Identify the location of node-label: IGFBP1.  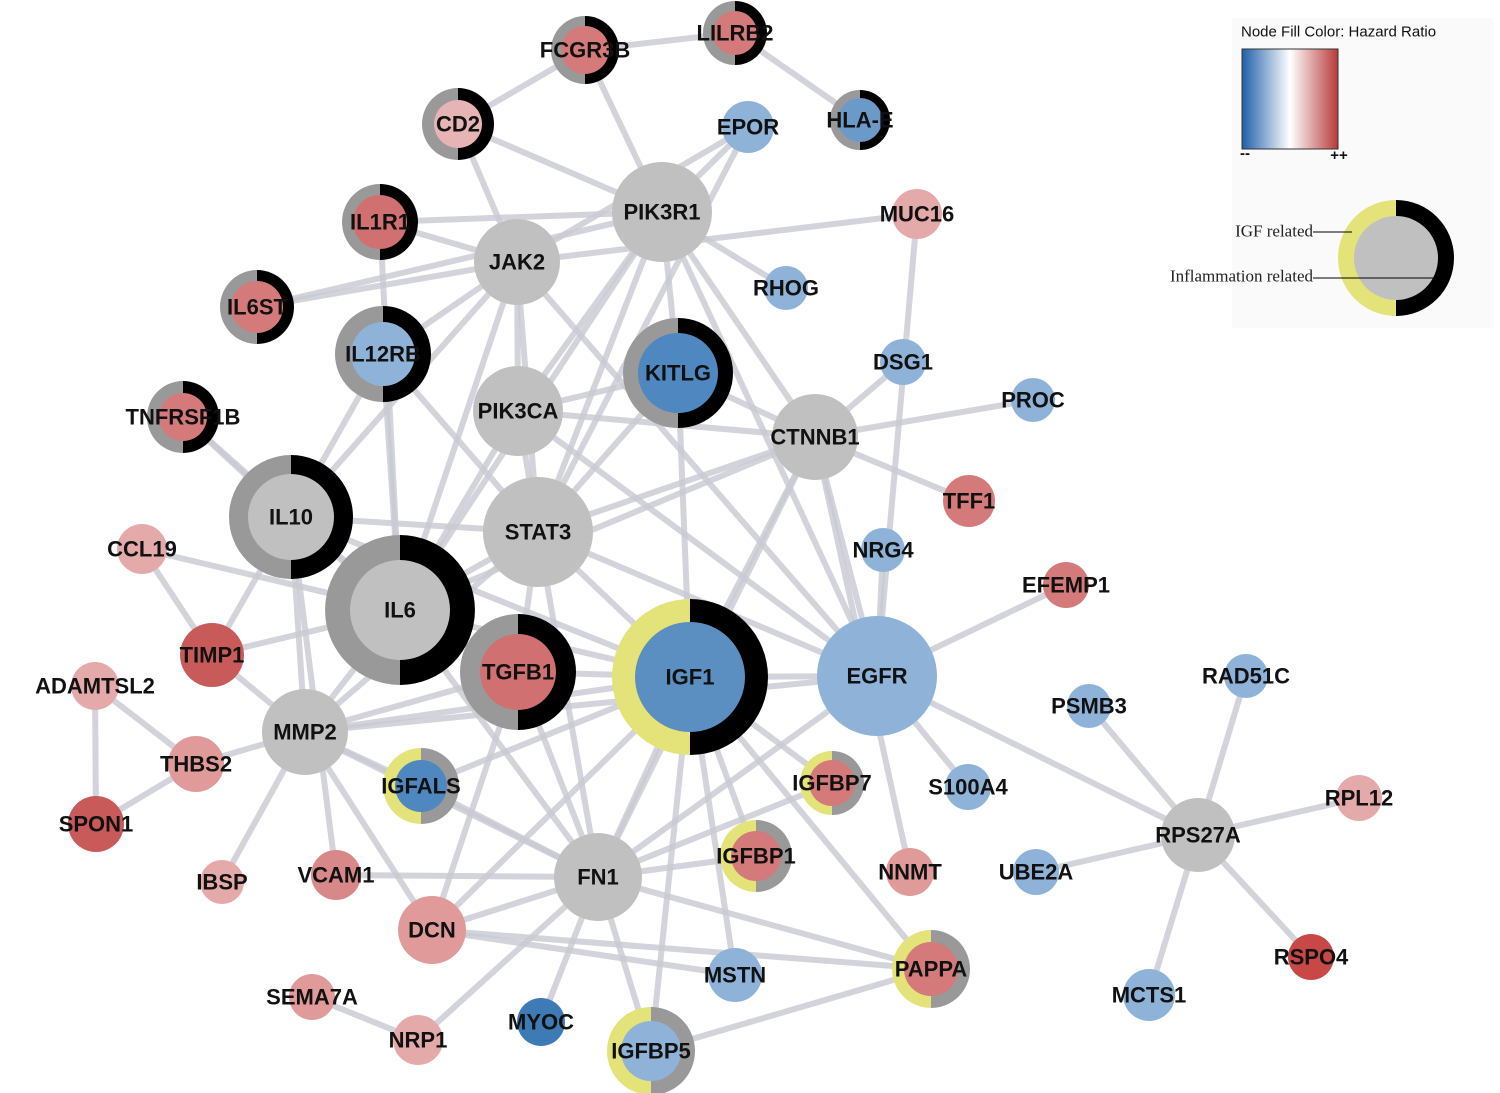
(755, 856).